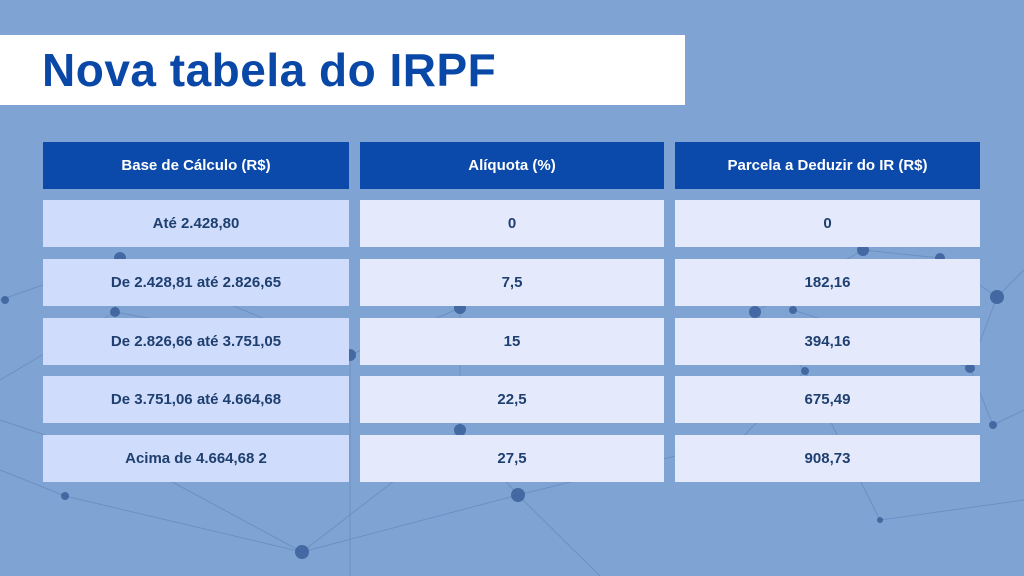 Image resolution: width=1024 pixels, height=576 pixels. I want to click on table-cell-parcela: 182,16, so click(827, 282).